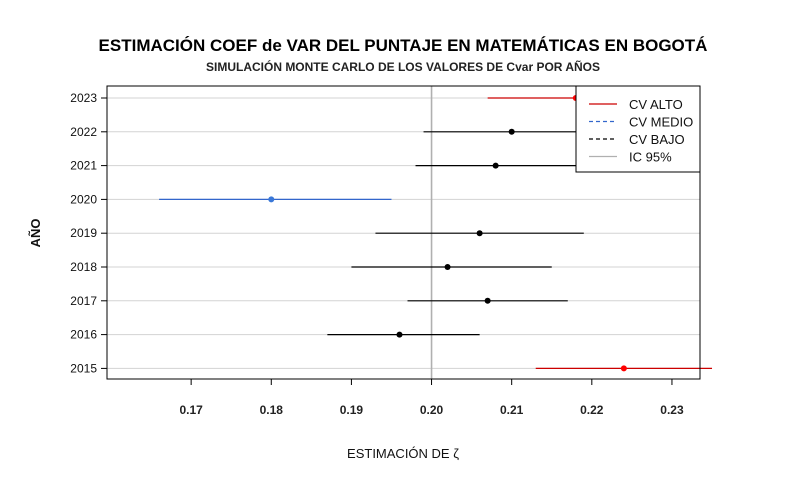 This screenshot has width=787, height=486. I want to click on point-2017, so click(487, 300).